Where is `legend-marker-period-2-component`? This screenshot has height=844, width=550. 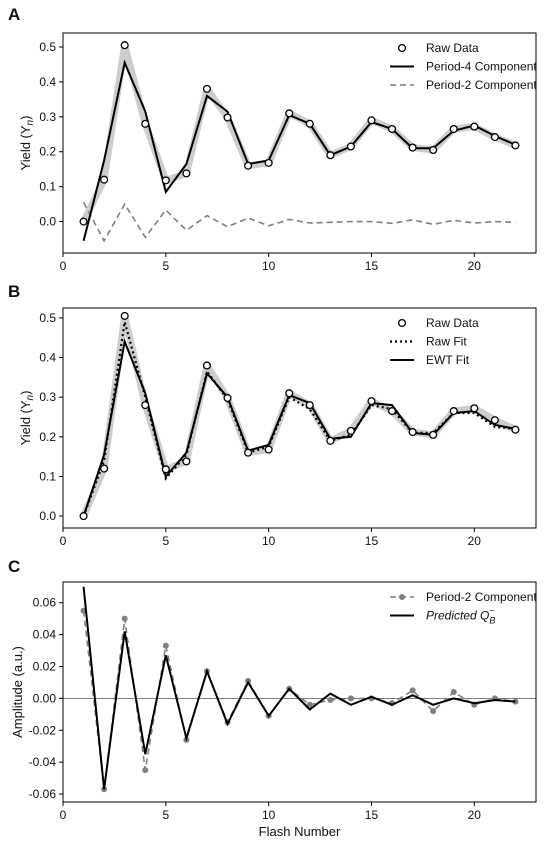 legend-marker-period-2-component is located at coordinates (402, 597).